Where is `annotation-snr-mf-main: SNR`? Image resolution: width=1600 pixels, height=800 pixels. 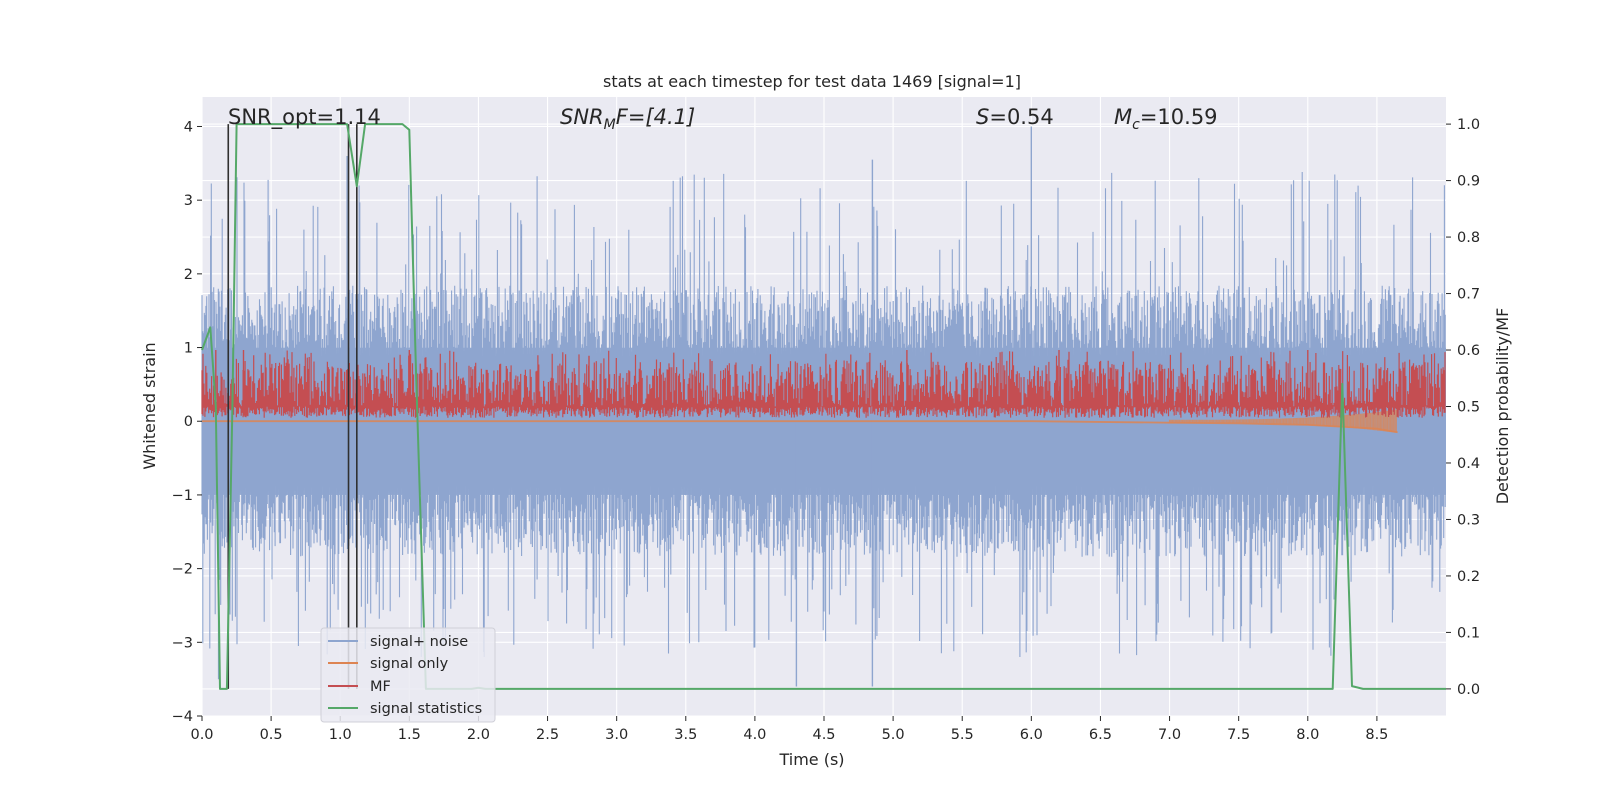 annotation-snr-mf-main: SNR is located at coordinates (582, 117).